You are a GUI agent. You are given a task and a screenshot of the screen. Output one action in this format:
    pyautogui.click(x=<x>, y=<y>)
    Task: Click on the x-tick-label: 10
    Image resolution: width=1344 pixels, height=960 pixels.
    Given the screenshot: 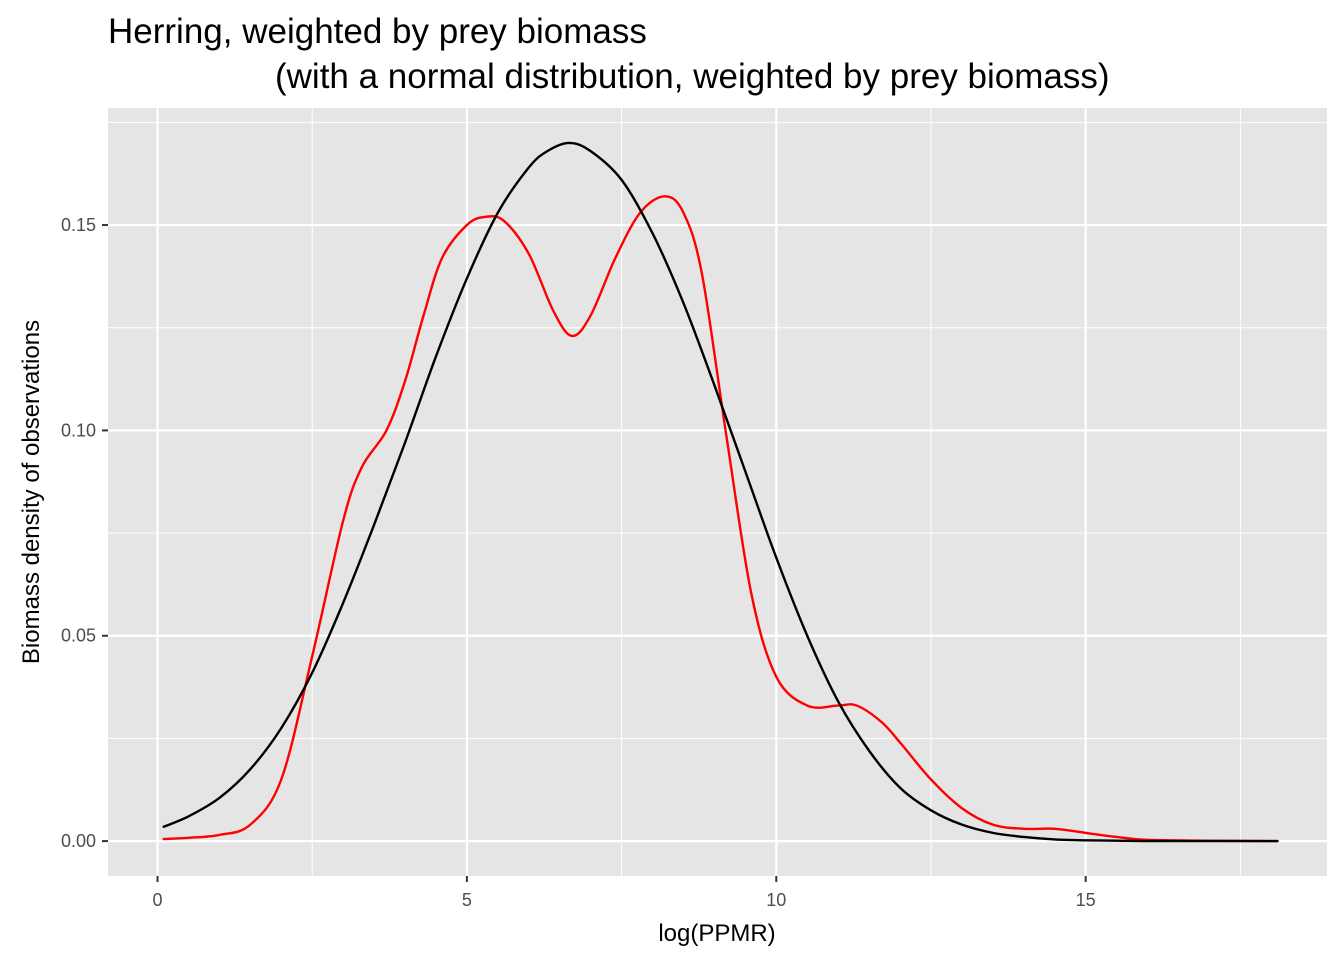 What is the action you would take?
    pyautogui.click(x=776, y=900)
    